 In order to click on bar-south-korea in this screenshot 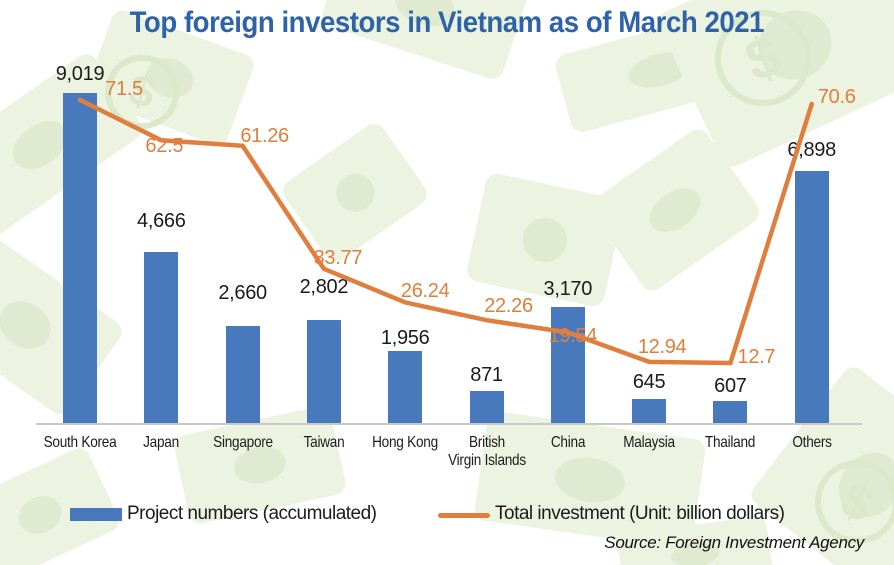, I will do `click(80, 258)`.